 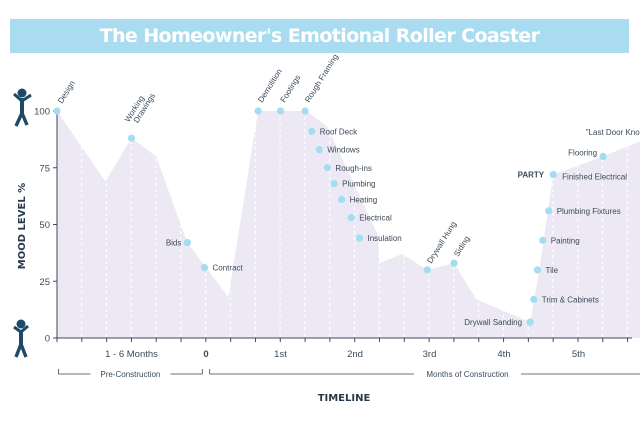 What do you see at coordinates (280, 354) in the screenshot?
I see `x-tick-label: 1st` at bounding box center [280, 354].